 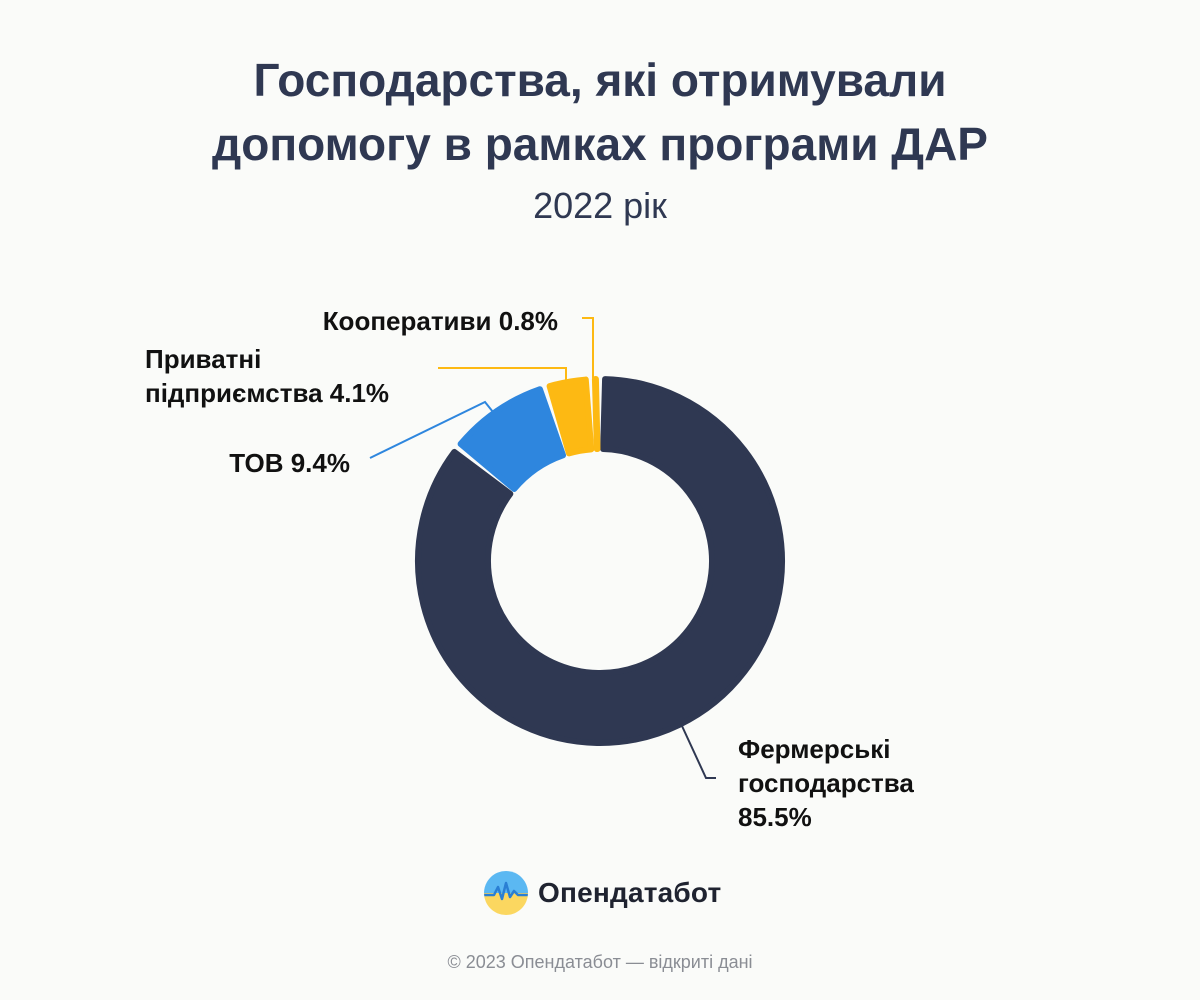 I want to click on footer-copyright: © 2023 Опендатабот — відкриті дані, so click(x=600, y=962).